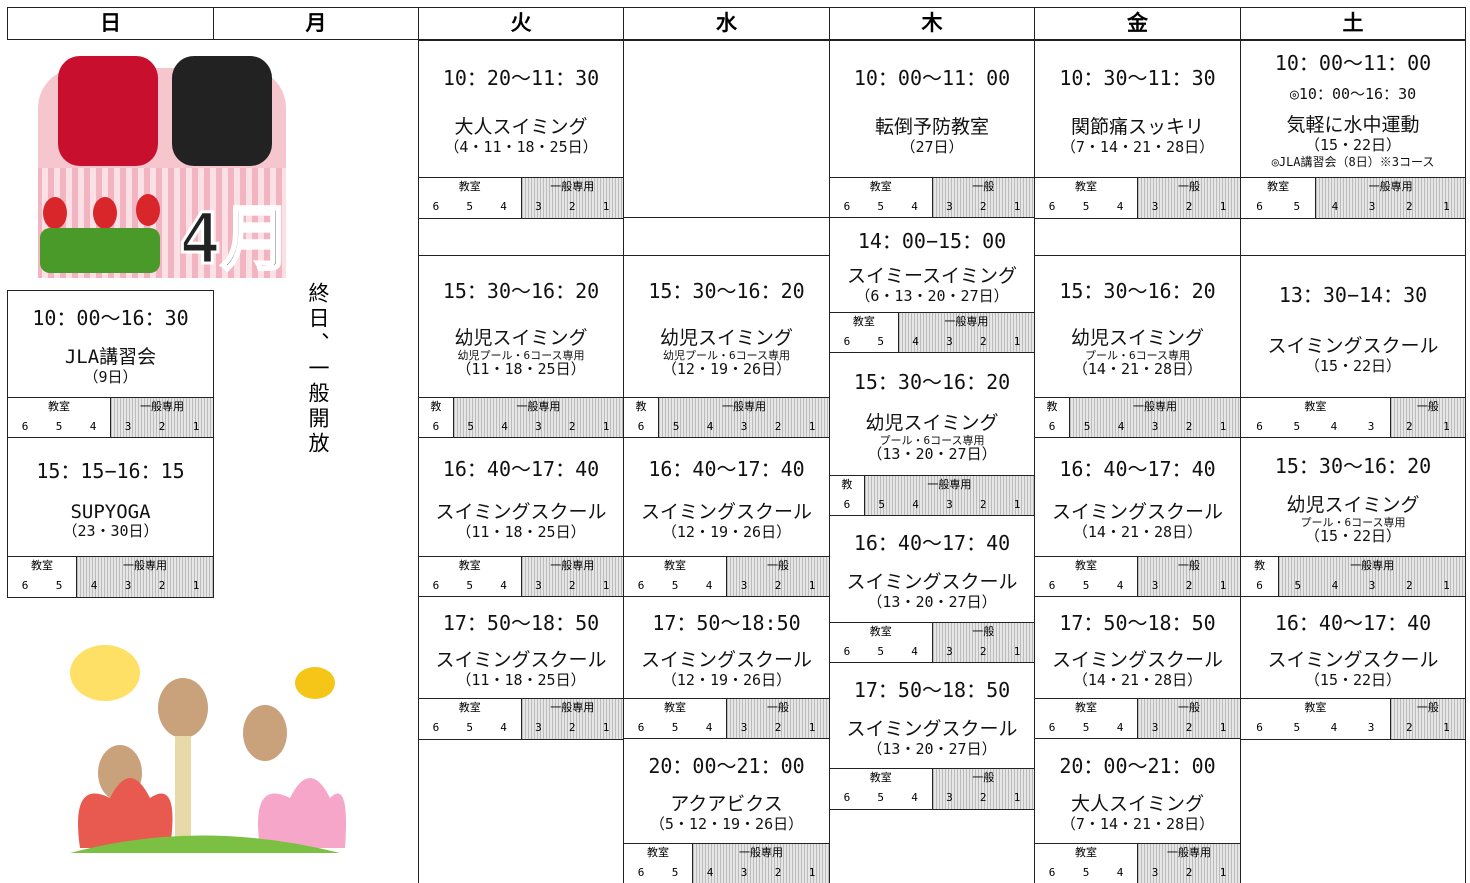 The height and width of the screenshot is (883, 1470). I want to click on lane-right: 一般 3 2 1, so click(983, 642).